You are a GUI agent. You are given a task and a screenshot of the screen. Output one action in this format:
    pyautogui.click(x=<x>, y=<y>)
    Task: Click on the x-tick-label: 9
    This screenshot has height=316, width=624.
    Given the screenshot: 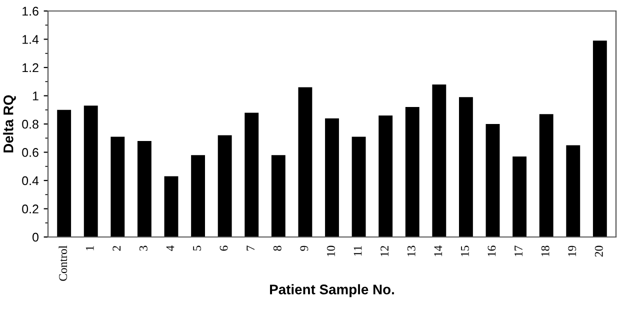 What is the action you would take?
    pyautogui.click(x=304, y=248)
    